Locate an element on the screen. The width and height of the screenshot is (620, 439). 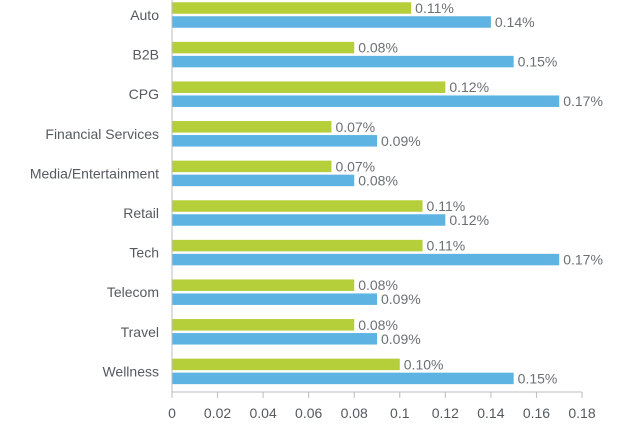
x-tick-label: 0.04 is located at coordinates (262, 413).